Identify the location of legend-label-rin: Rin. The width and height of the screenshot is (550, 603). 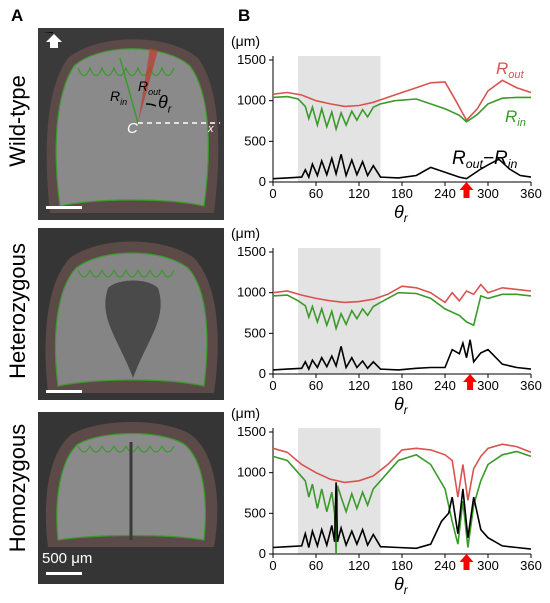
(515, 118).